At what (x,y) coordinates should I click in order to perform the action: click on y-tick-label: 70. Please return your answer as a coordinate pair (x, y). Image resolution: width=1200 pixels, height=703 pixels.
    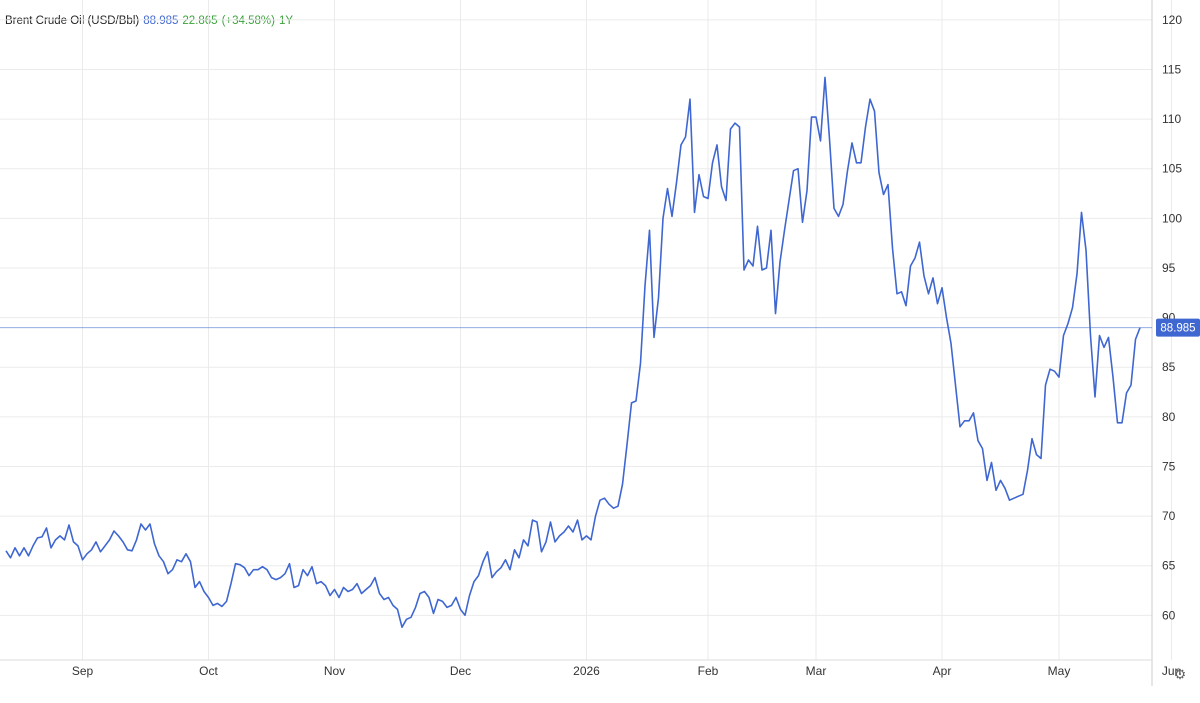
    Looking at the image, I should click on (1169, 516).